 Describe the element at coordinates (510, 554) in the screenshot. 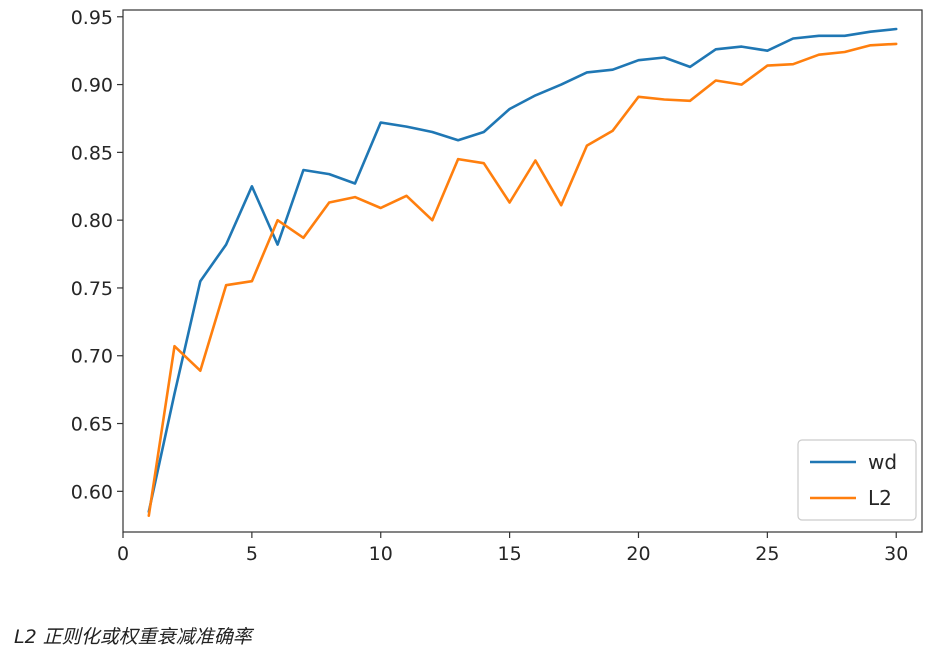

I see `x-tick-label: 15` at that location.